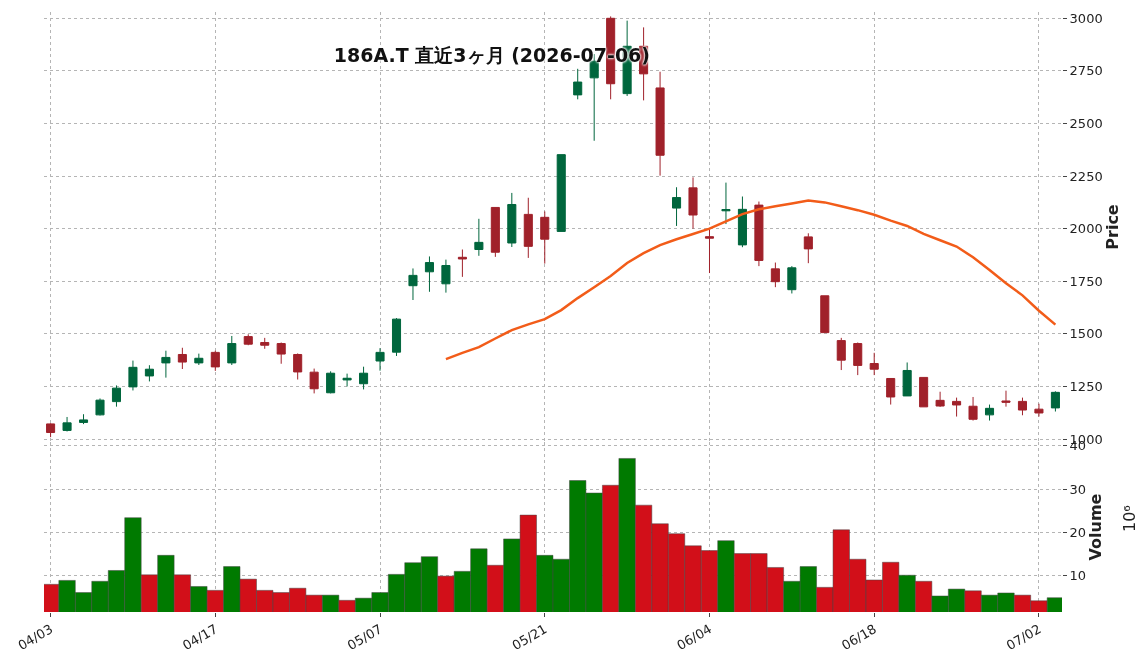 Image resolution: width=1144 pixels, height=670 pixels. Describe the element at coordinates (1078, 532) in the screenshot. I see `y-tick-label: 20` at that location.